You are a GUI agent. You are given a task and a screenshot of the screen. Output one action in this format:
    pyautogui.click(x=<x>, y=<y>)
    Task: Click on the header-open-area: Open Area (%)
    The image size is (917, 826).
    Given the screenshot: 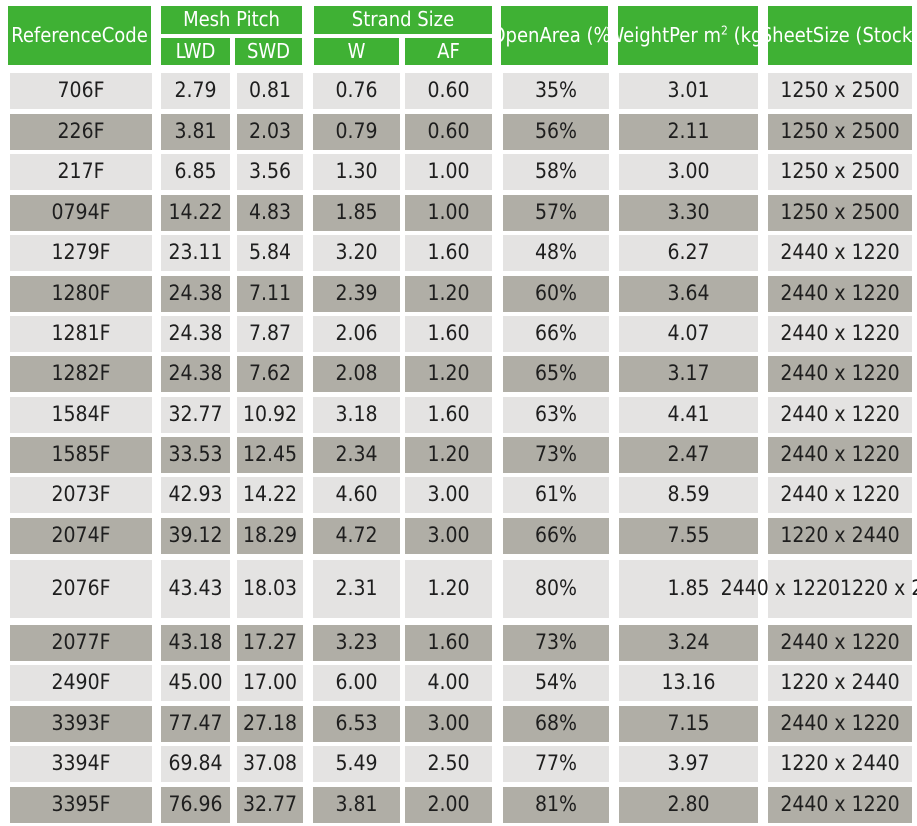 What is the action you would take?
    pyautogui.click(x=554, y=35)
    